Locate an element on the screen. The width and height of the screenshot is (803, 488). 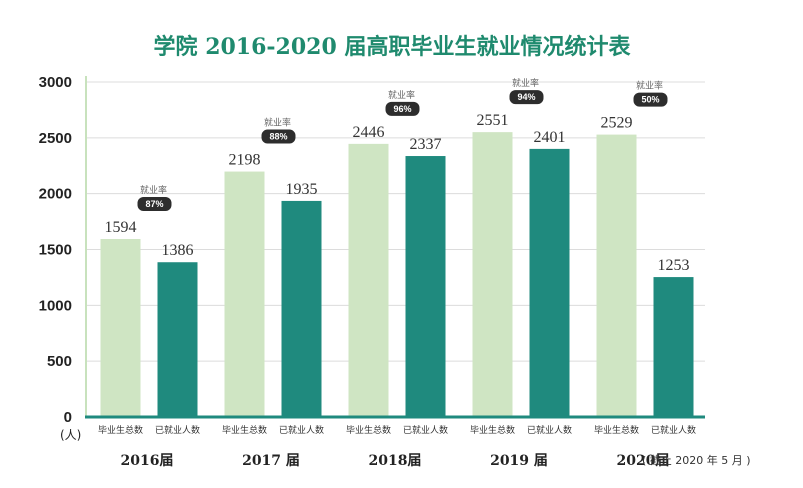
y-tick-label: 2500 is located at coordinates (55, 138).